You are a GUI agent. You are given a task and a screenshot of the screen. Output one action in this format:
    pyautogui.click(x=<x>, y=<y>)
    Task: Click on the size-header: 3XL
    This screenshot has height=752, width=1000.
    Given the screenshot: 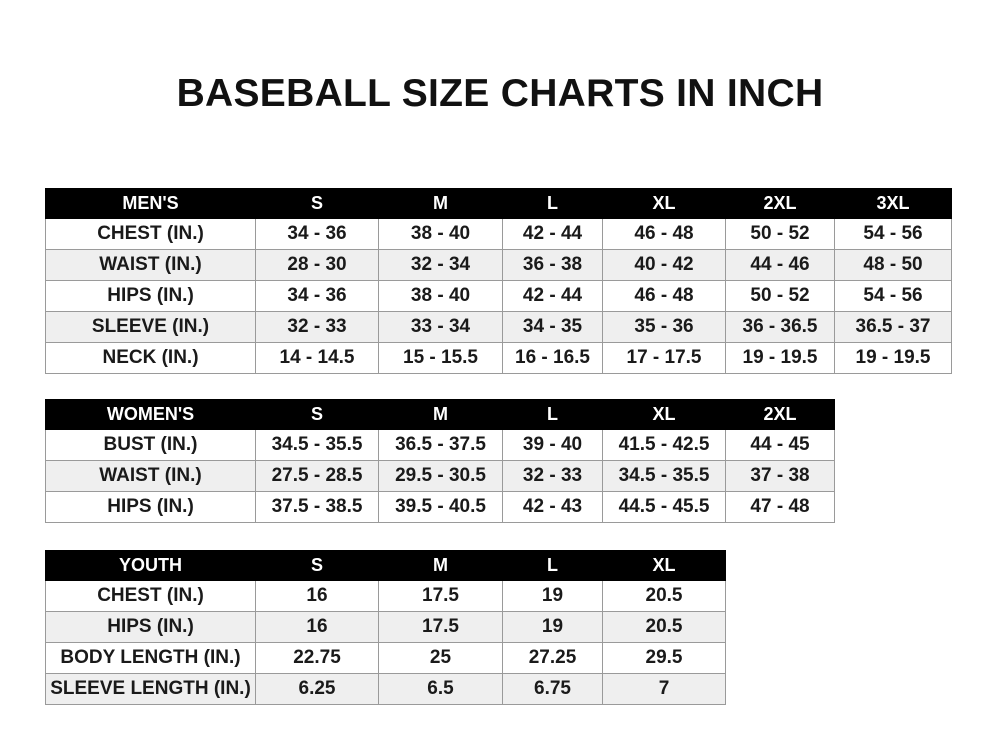 What is the action you would take?
    pyautogui.click(x=893, y=203)
    